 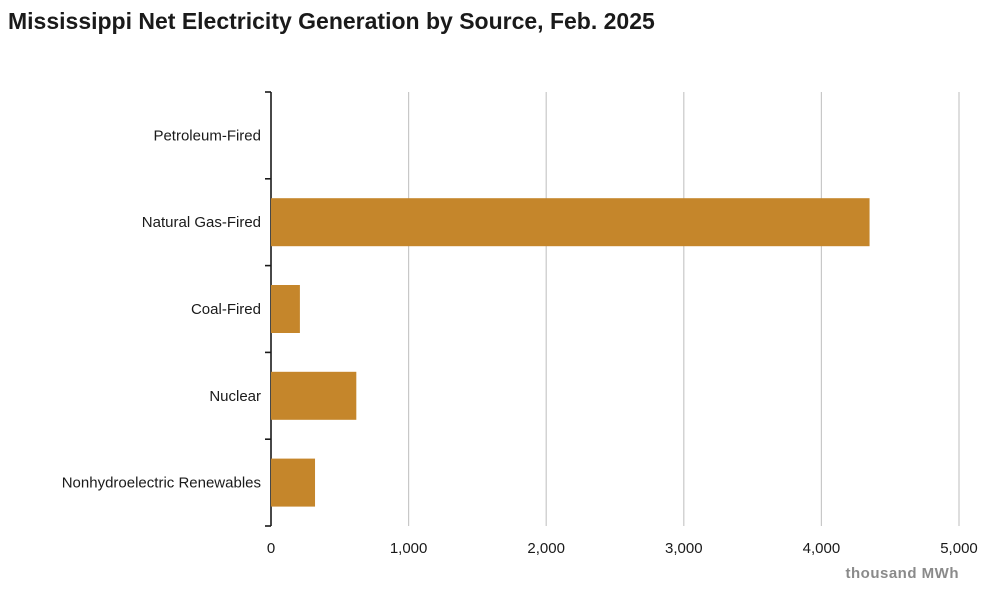 What do you see at coordinates (268, 309) in the screenshot?
I see `y-axis` at bounding box center [268, 309].